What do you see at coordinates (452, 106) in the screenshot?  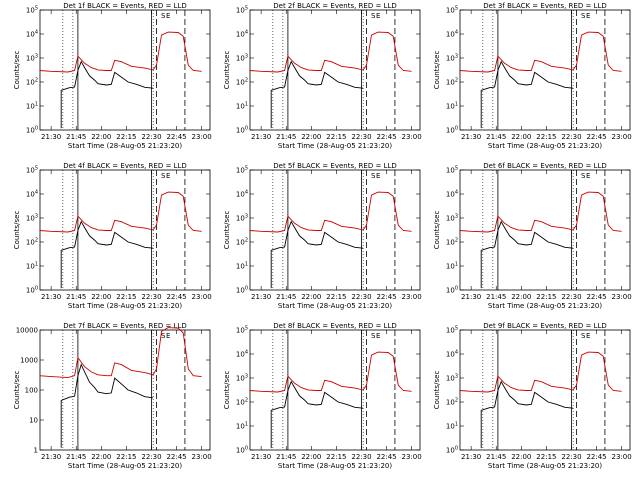 I see `chart-3-y-tick-label: 101` at bounding box center [452, 106].